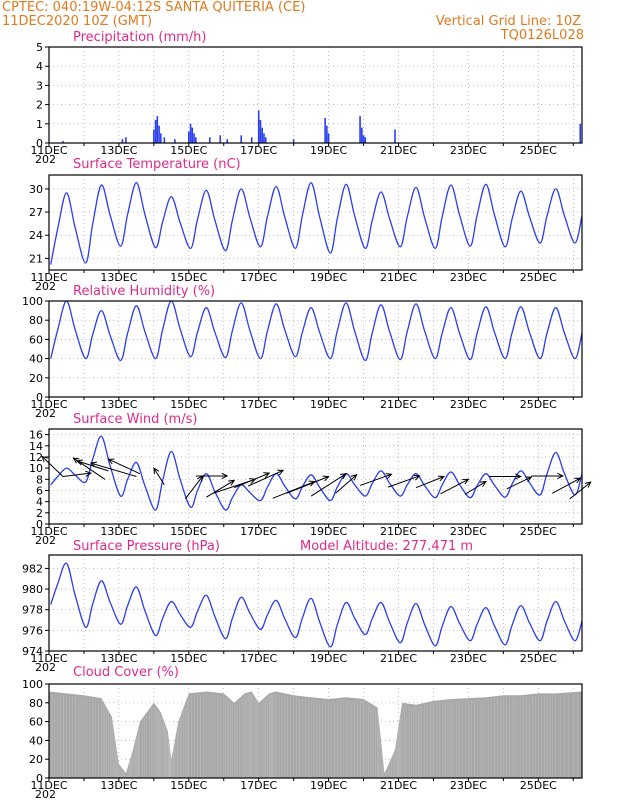 The width and height of the screenshot is (618, 800). Describe the element at coordinates (32, 610) in the screenshot. I see `y-tick-label: 978` at that location.